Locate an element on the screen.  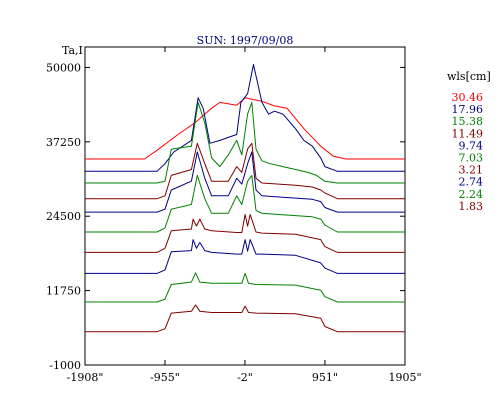
series-line-1.83 is located at coordinates (245, 318).